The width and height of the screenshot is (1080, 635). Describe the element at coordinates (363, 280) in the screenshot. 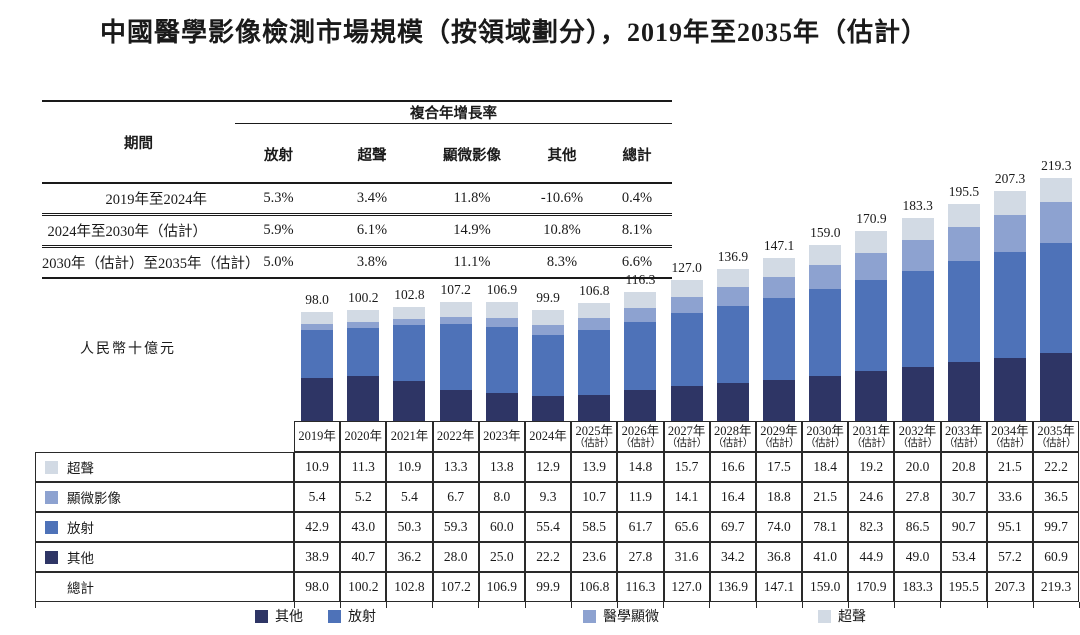

I see `bar-slot: 100.2` at that location.